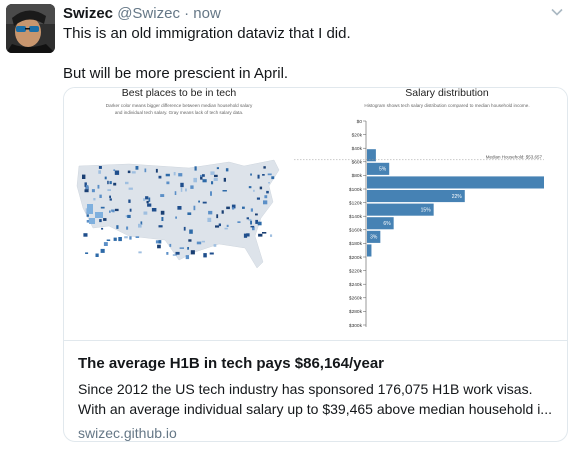  I want to click on timestamp: now, so click(207, 13).